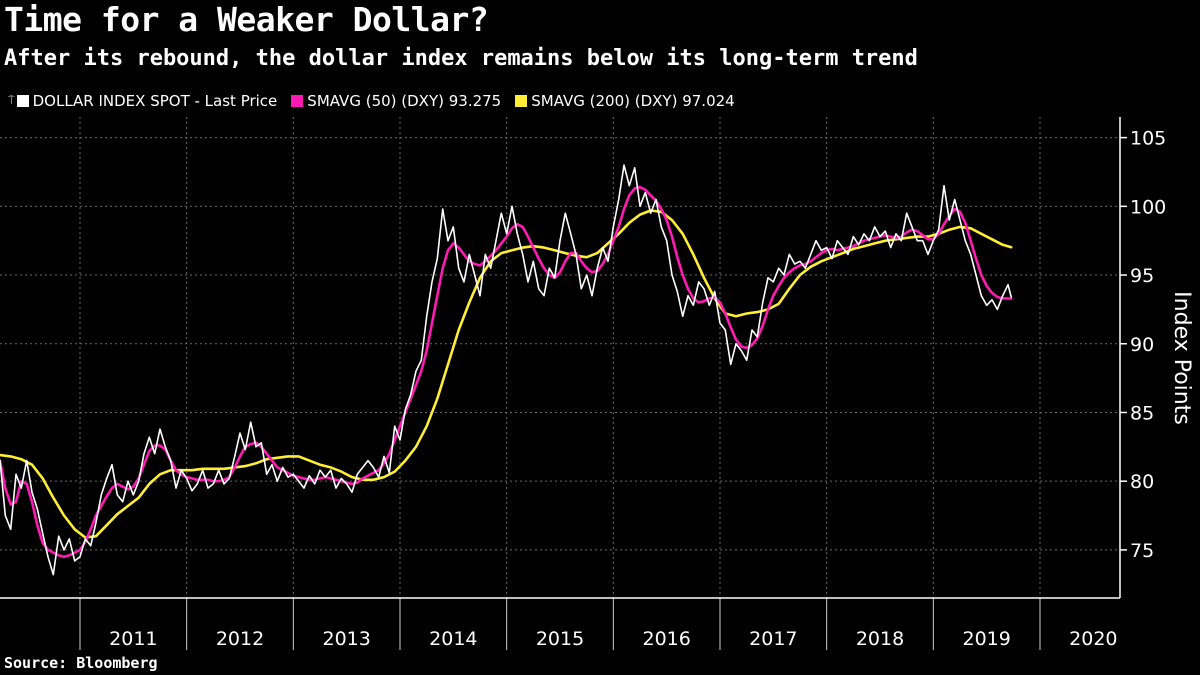  What do you see at coordinates (11, 100) in the screenshot?
I see `pin-icon: ⍑` at bounding box center [11, 100].